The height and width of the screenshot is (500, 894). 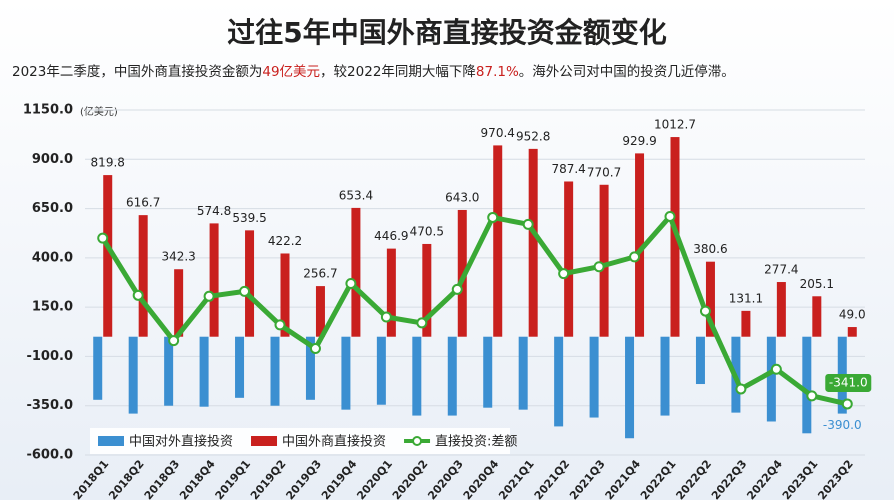 What do you see at coordinates (497, 72) in the screenshot?
I see `subtitle-highlight: 87.1%` at bounding box center [497, 72].